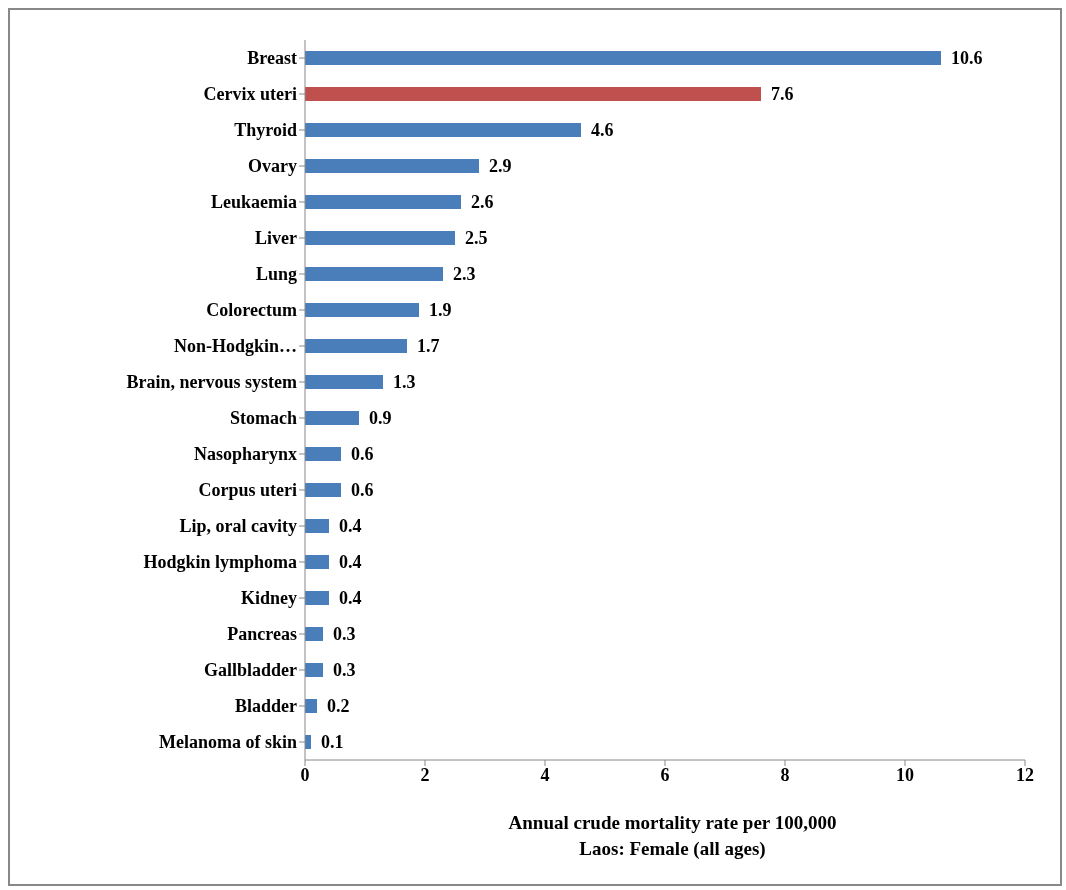 Image resolution: width=1066 pixels, height=890 pixels. What do you see at coordinates (1025, 774) in the screenshot?
I see `x-tick-label: 12` at bounding box center [1025, 774].